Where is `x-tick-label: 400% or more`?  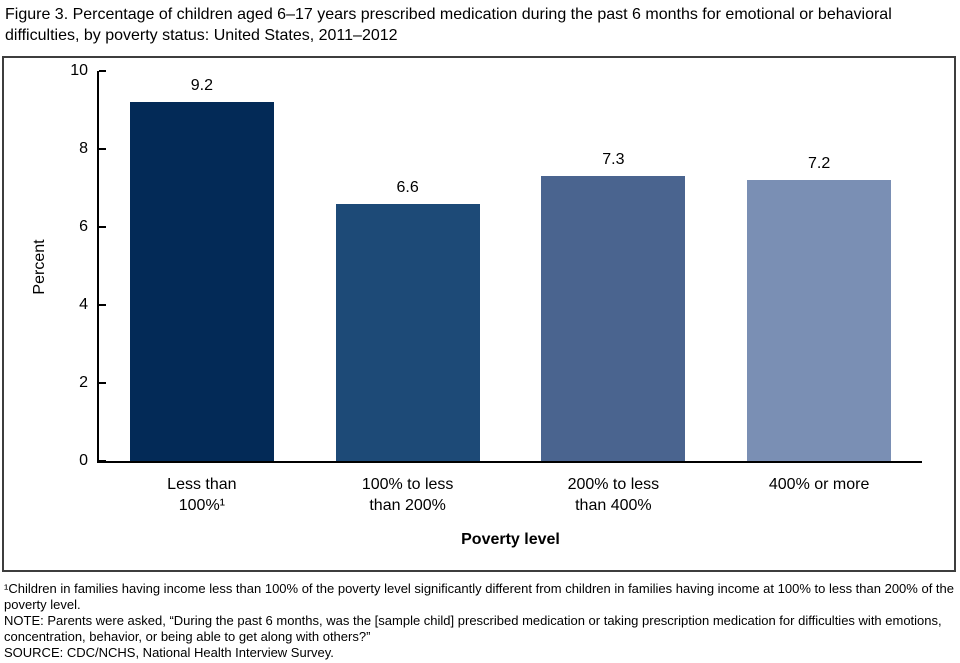 x-tick-label: 400% or more is located at coordinates (819, 484).